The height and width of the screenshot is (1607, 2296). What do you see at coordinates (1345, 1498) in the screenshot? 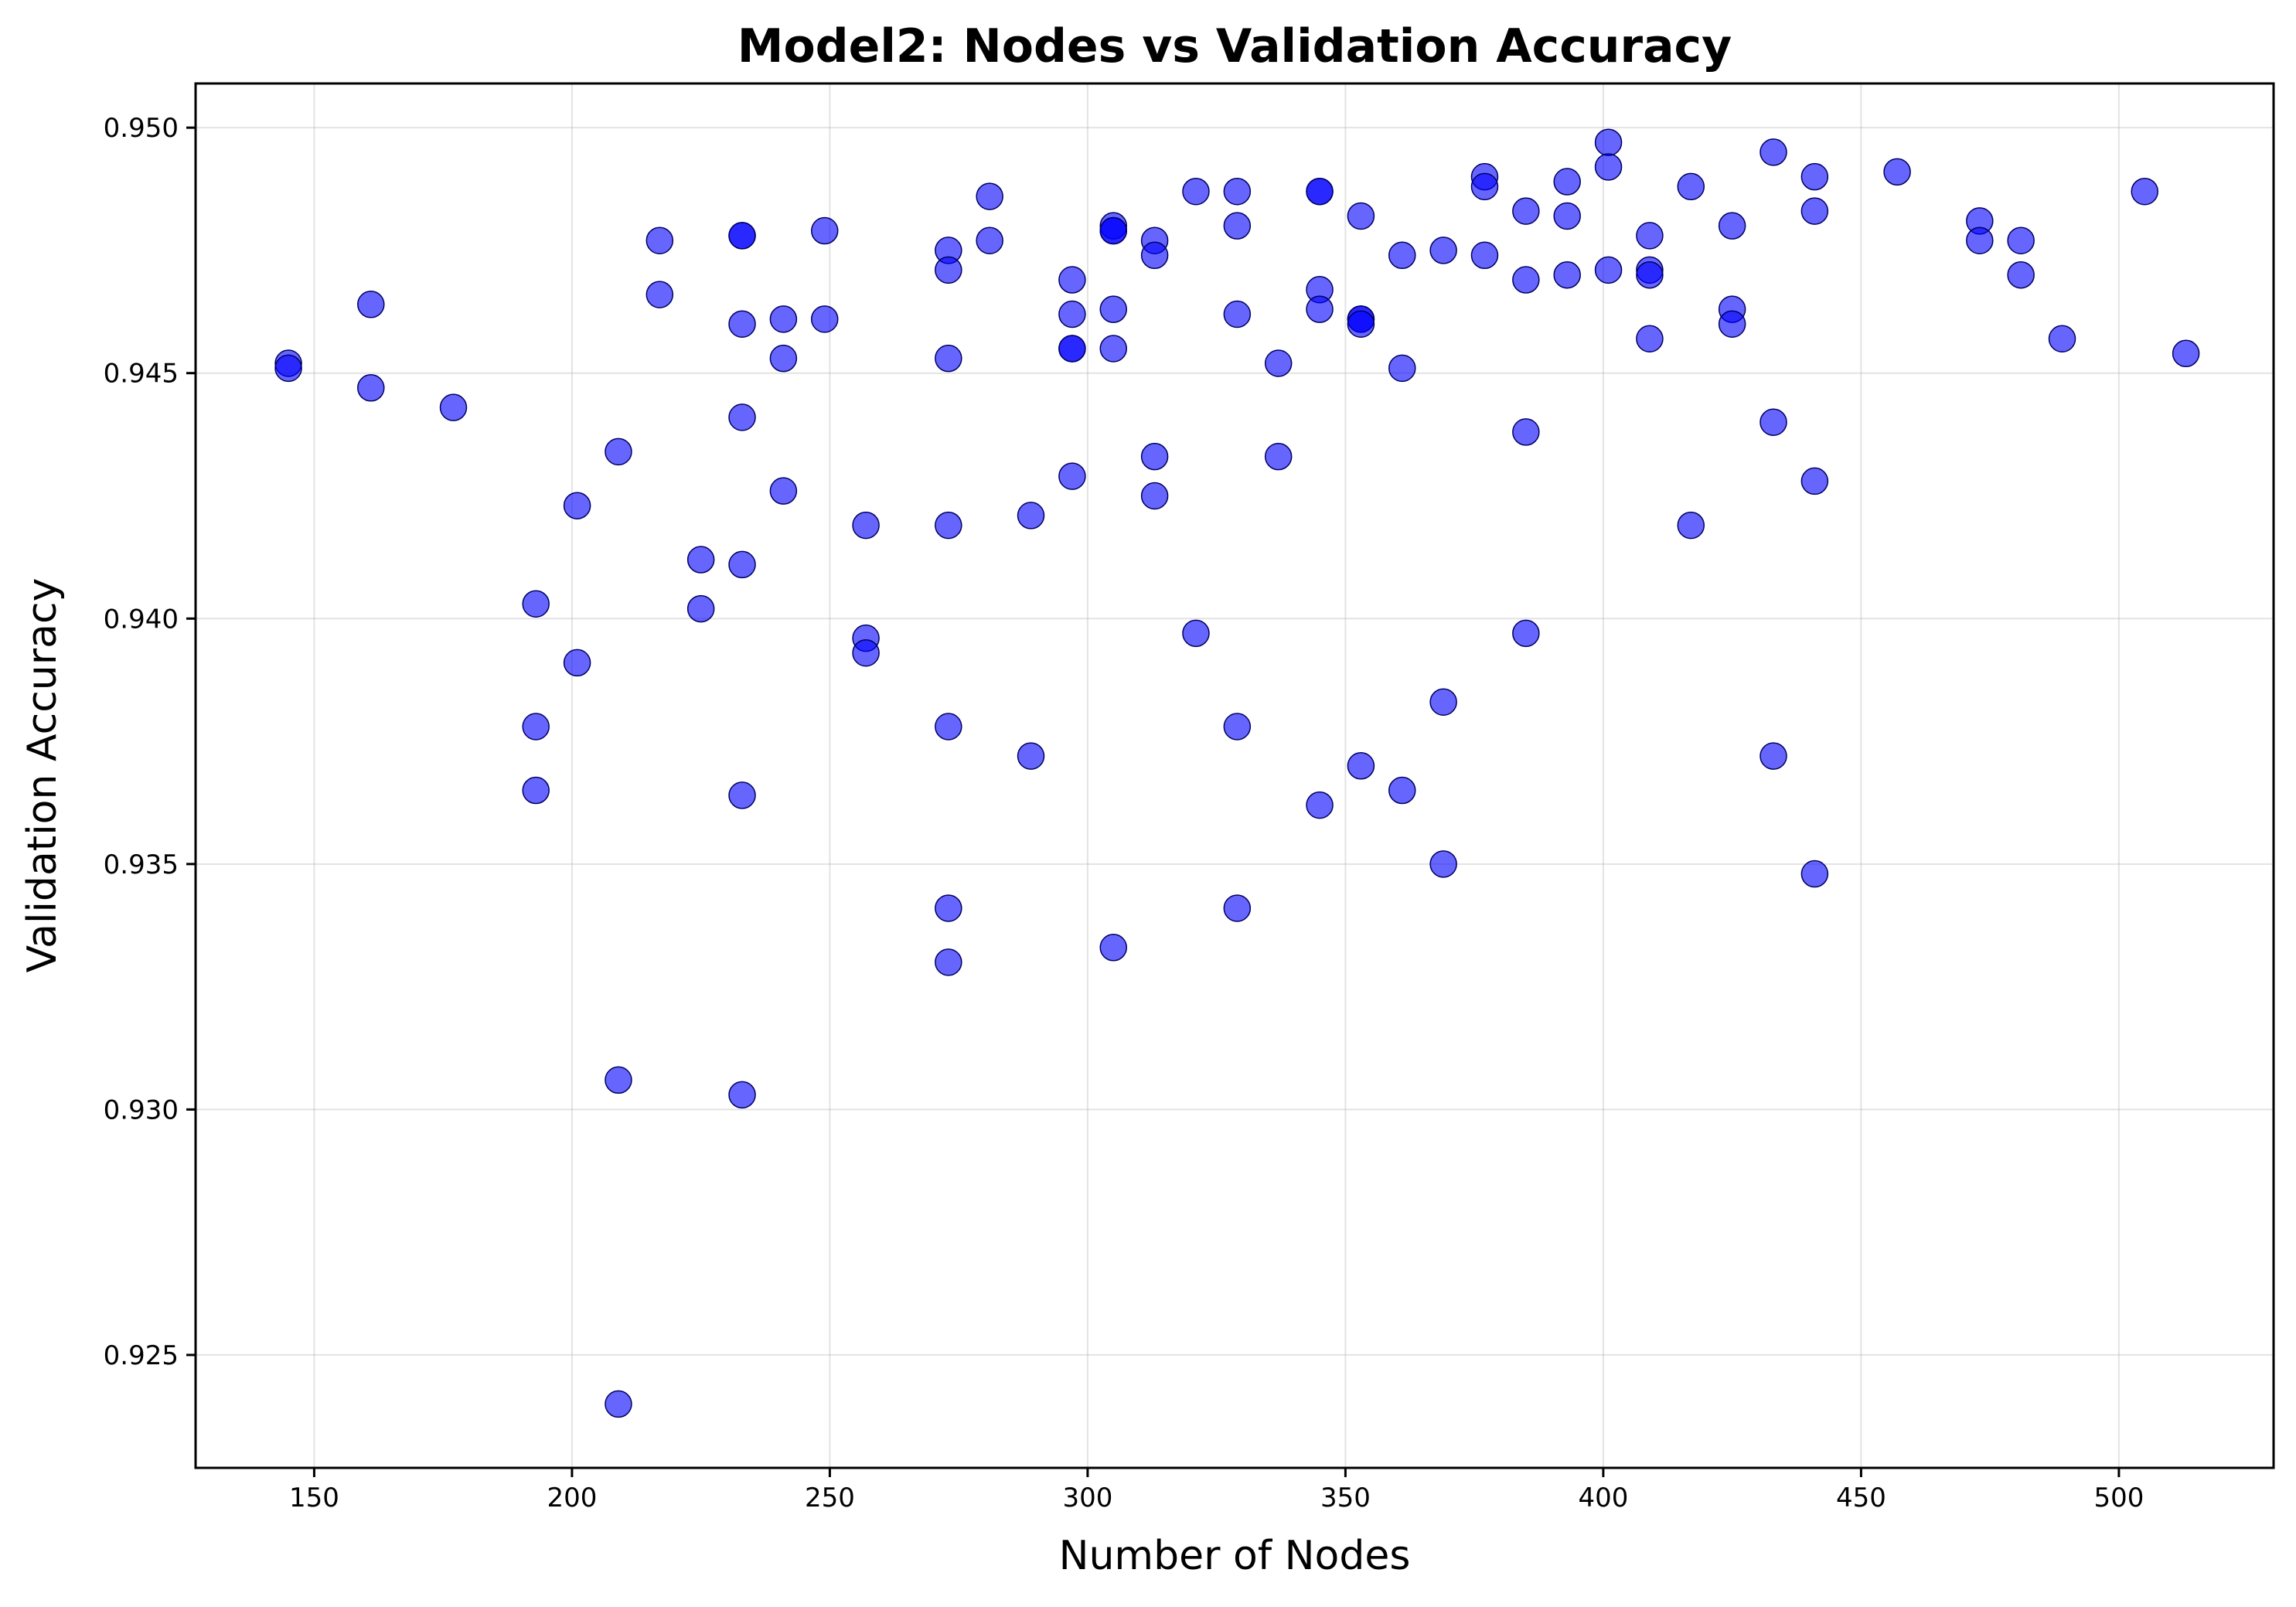
I see `x-tick-label: 350` at bounding box center [1345, 1498].